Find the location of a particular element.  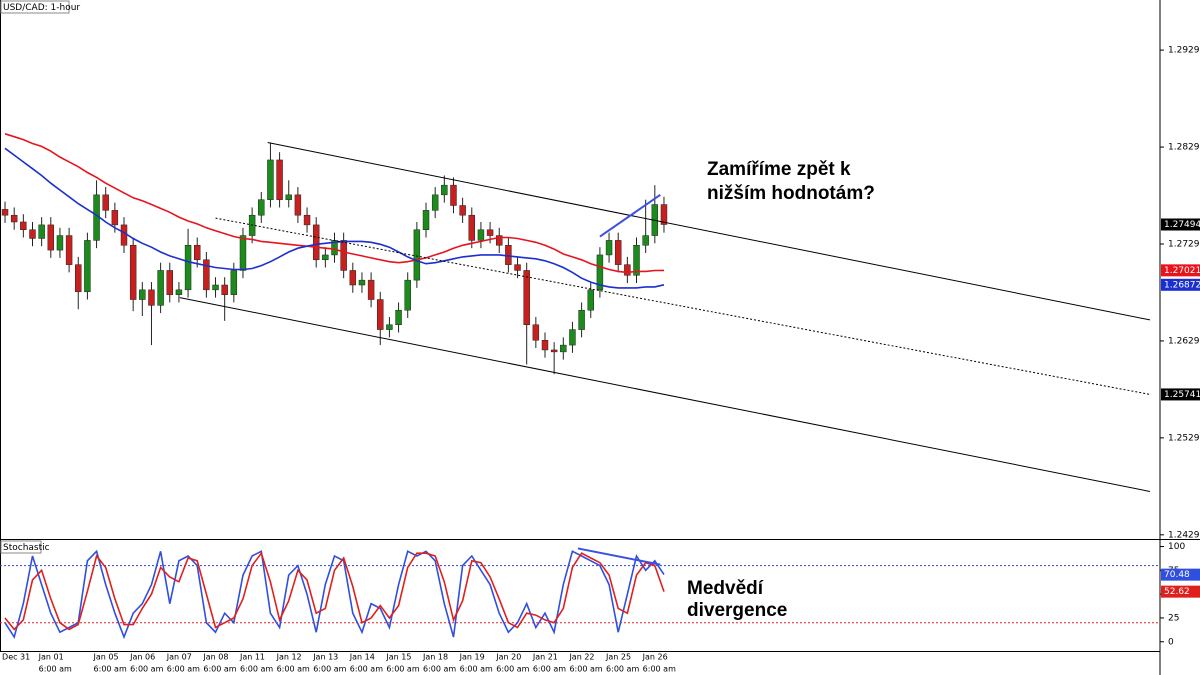

y-tick-label: 1.24293 is located at coordinates (1184, 535).